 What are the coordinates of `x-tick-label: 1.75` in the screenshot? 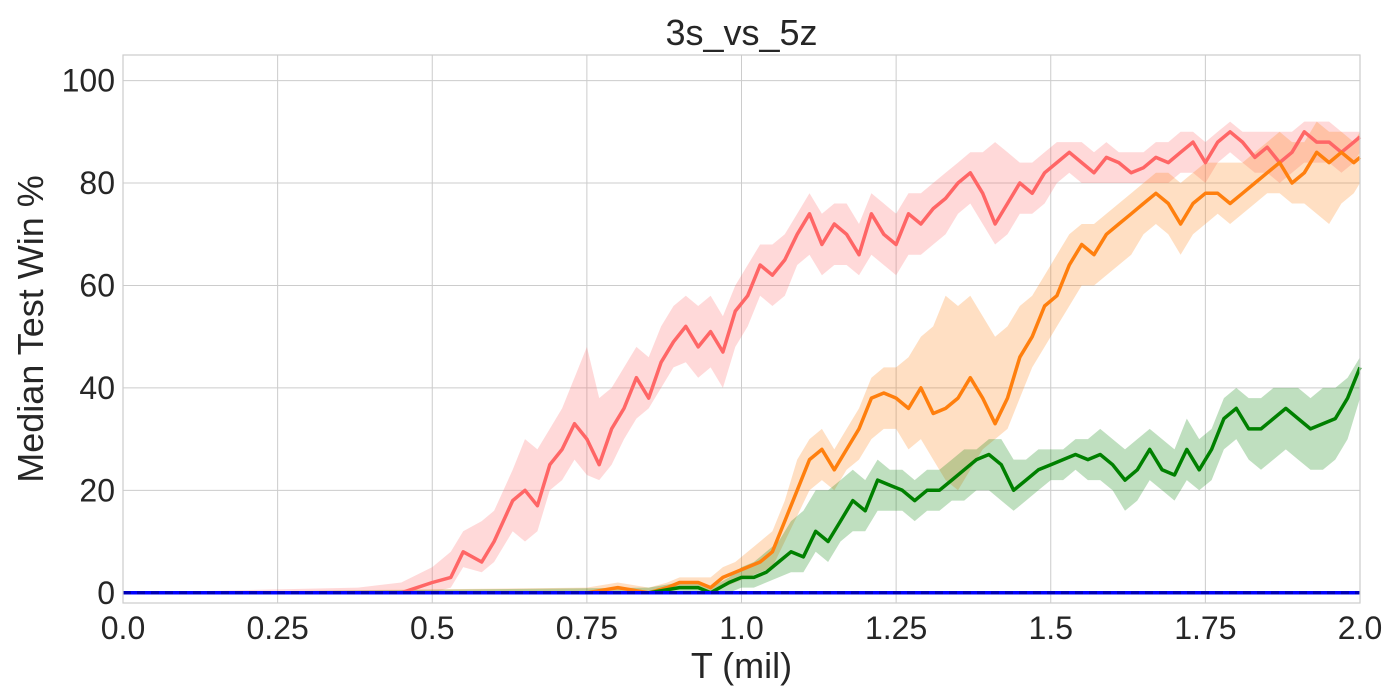 It's located at (1205, 628).